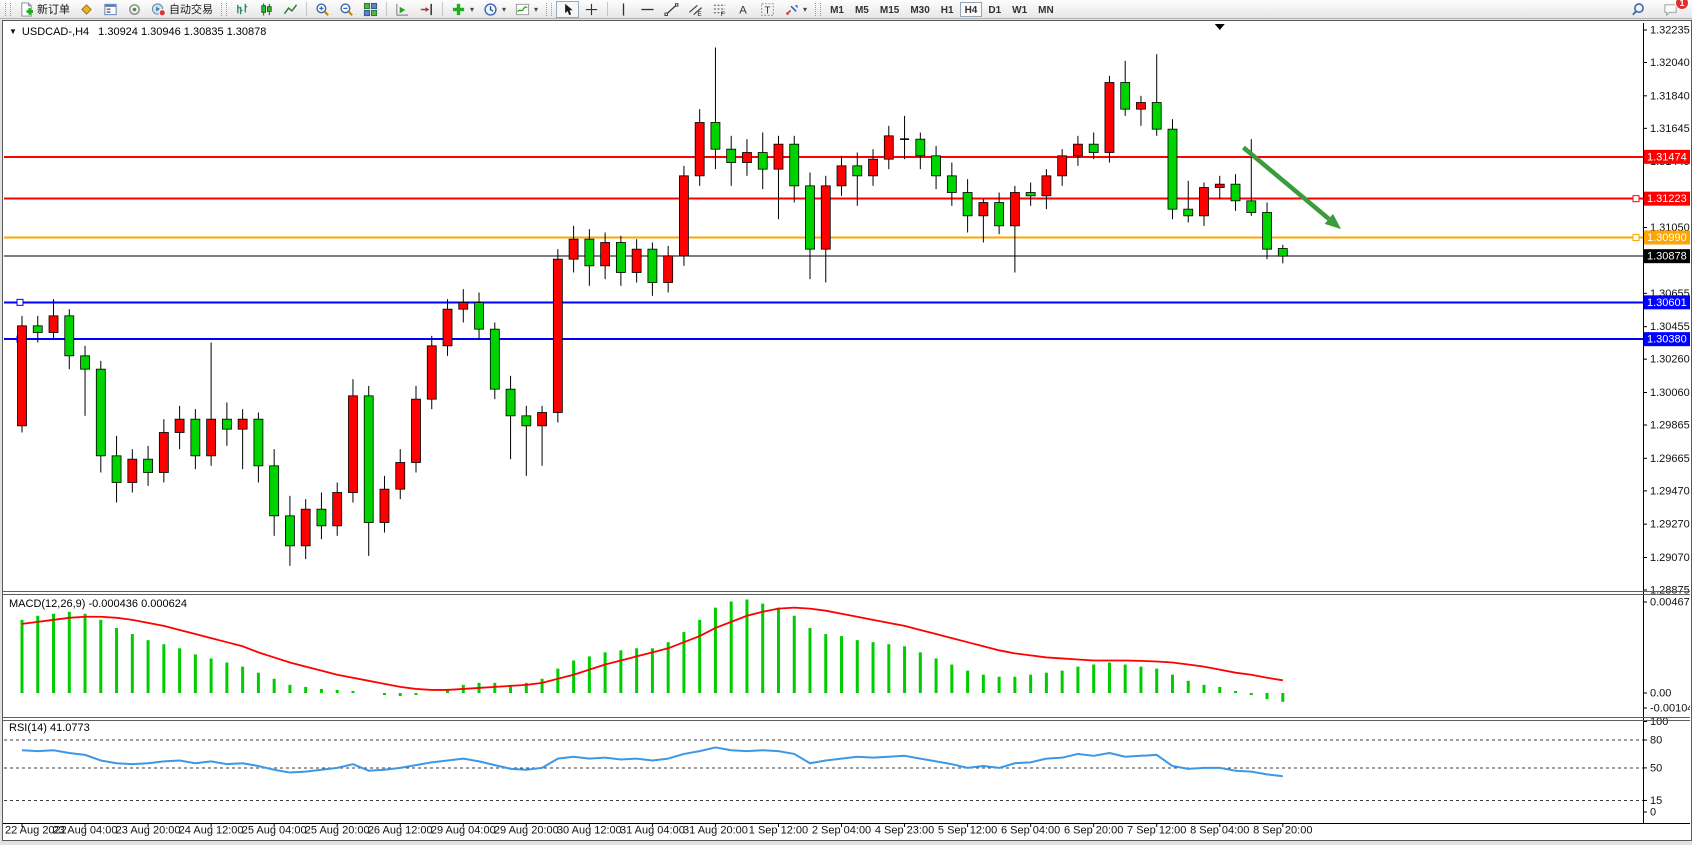  Describe the element at coordinates (947, 9) in the screenshot. I see `tf-button-h1: H1` at that location.